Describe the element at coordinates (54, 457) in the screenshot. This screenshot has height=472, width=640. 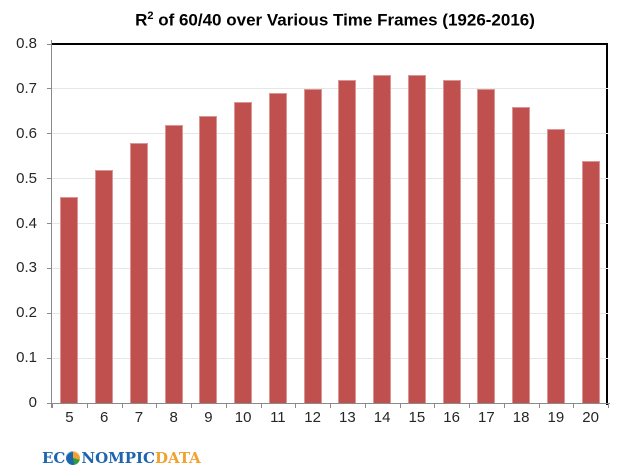
I see `logo-text-ec: EC` at that location.